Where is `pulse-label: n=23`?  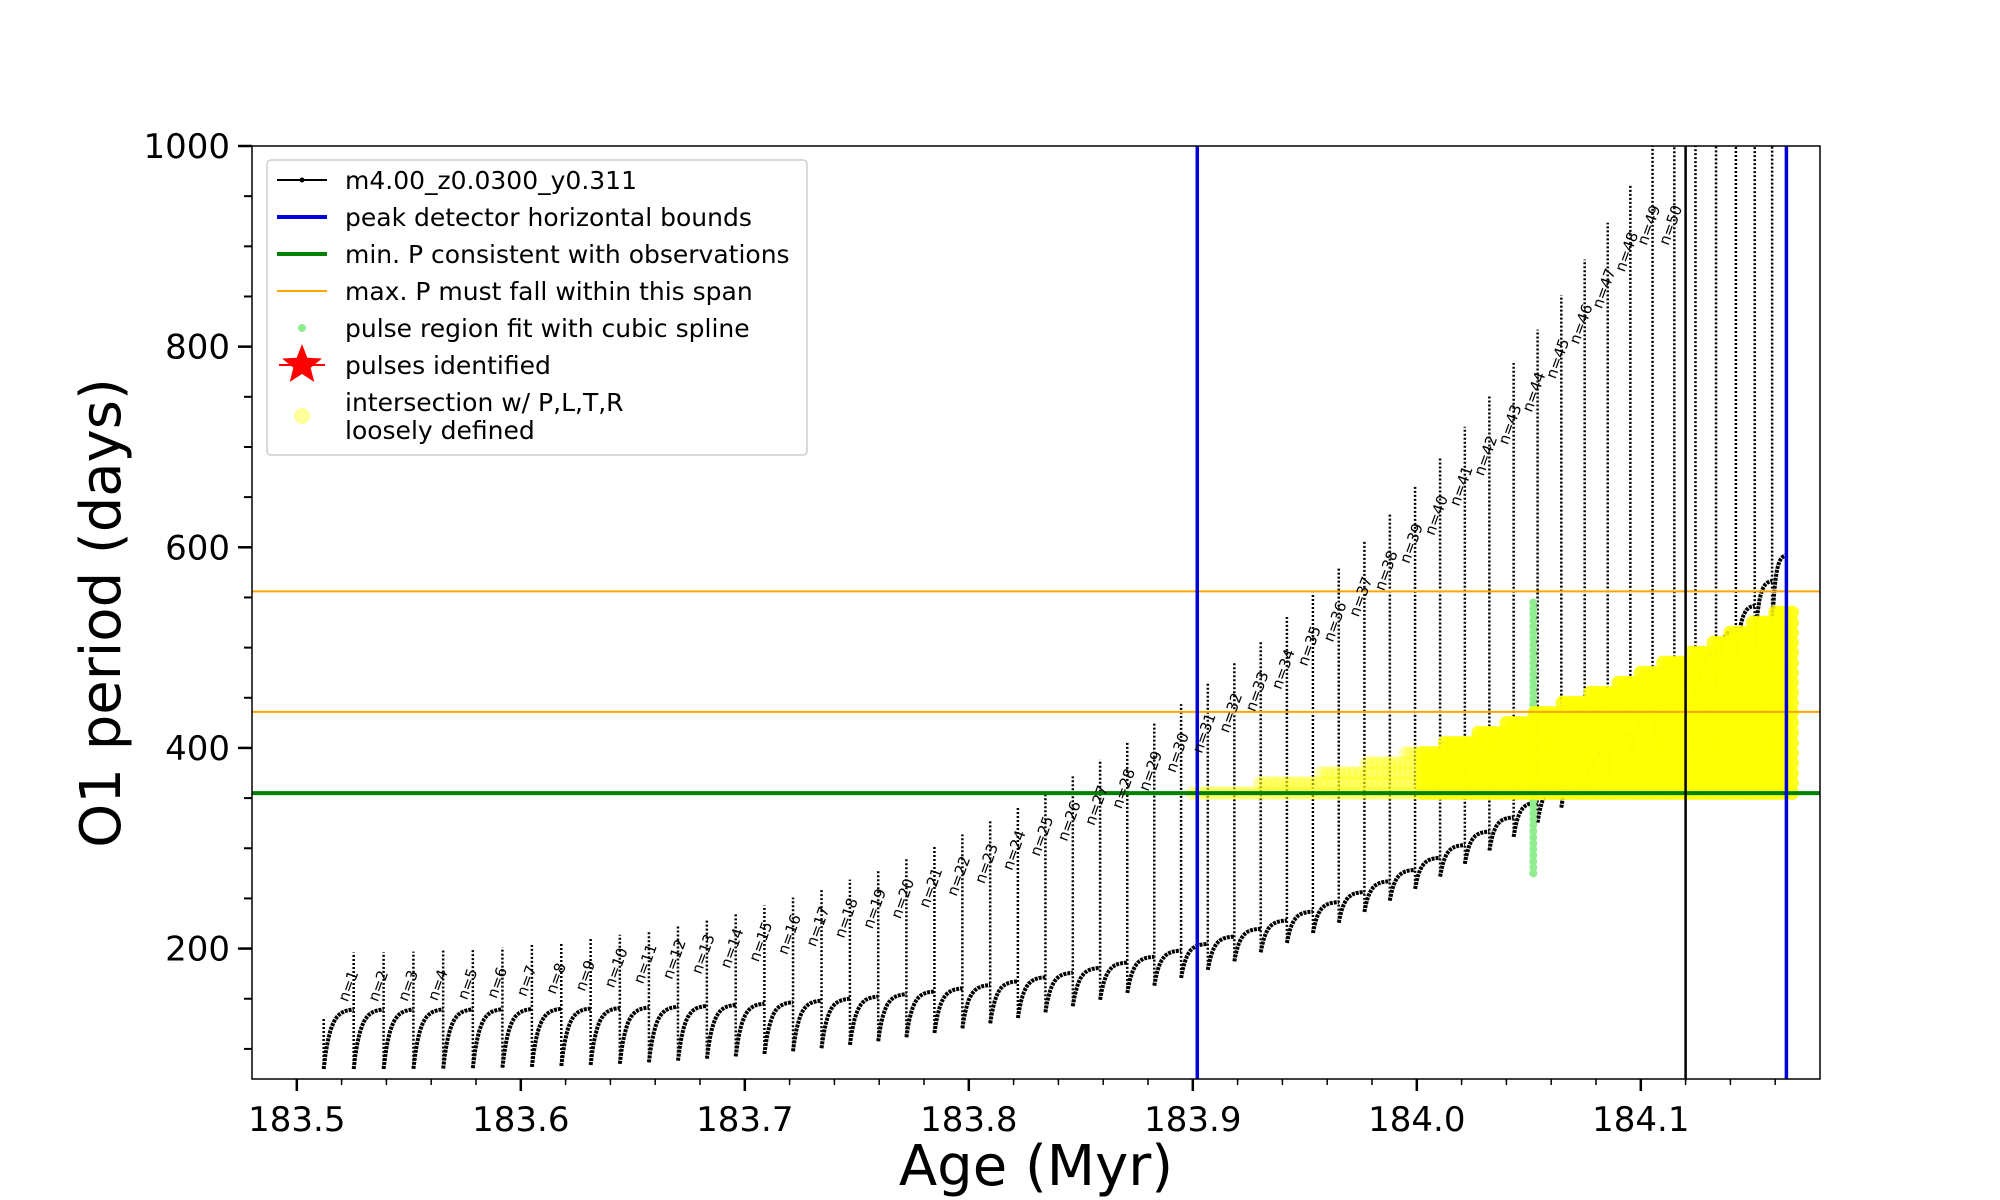 pulse-label: n=23 is located at coordinates (986, 863).